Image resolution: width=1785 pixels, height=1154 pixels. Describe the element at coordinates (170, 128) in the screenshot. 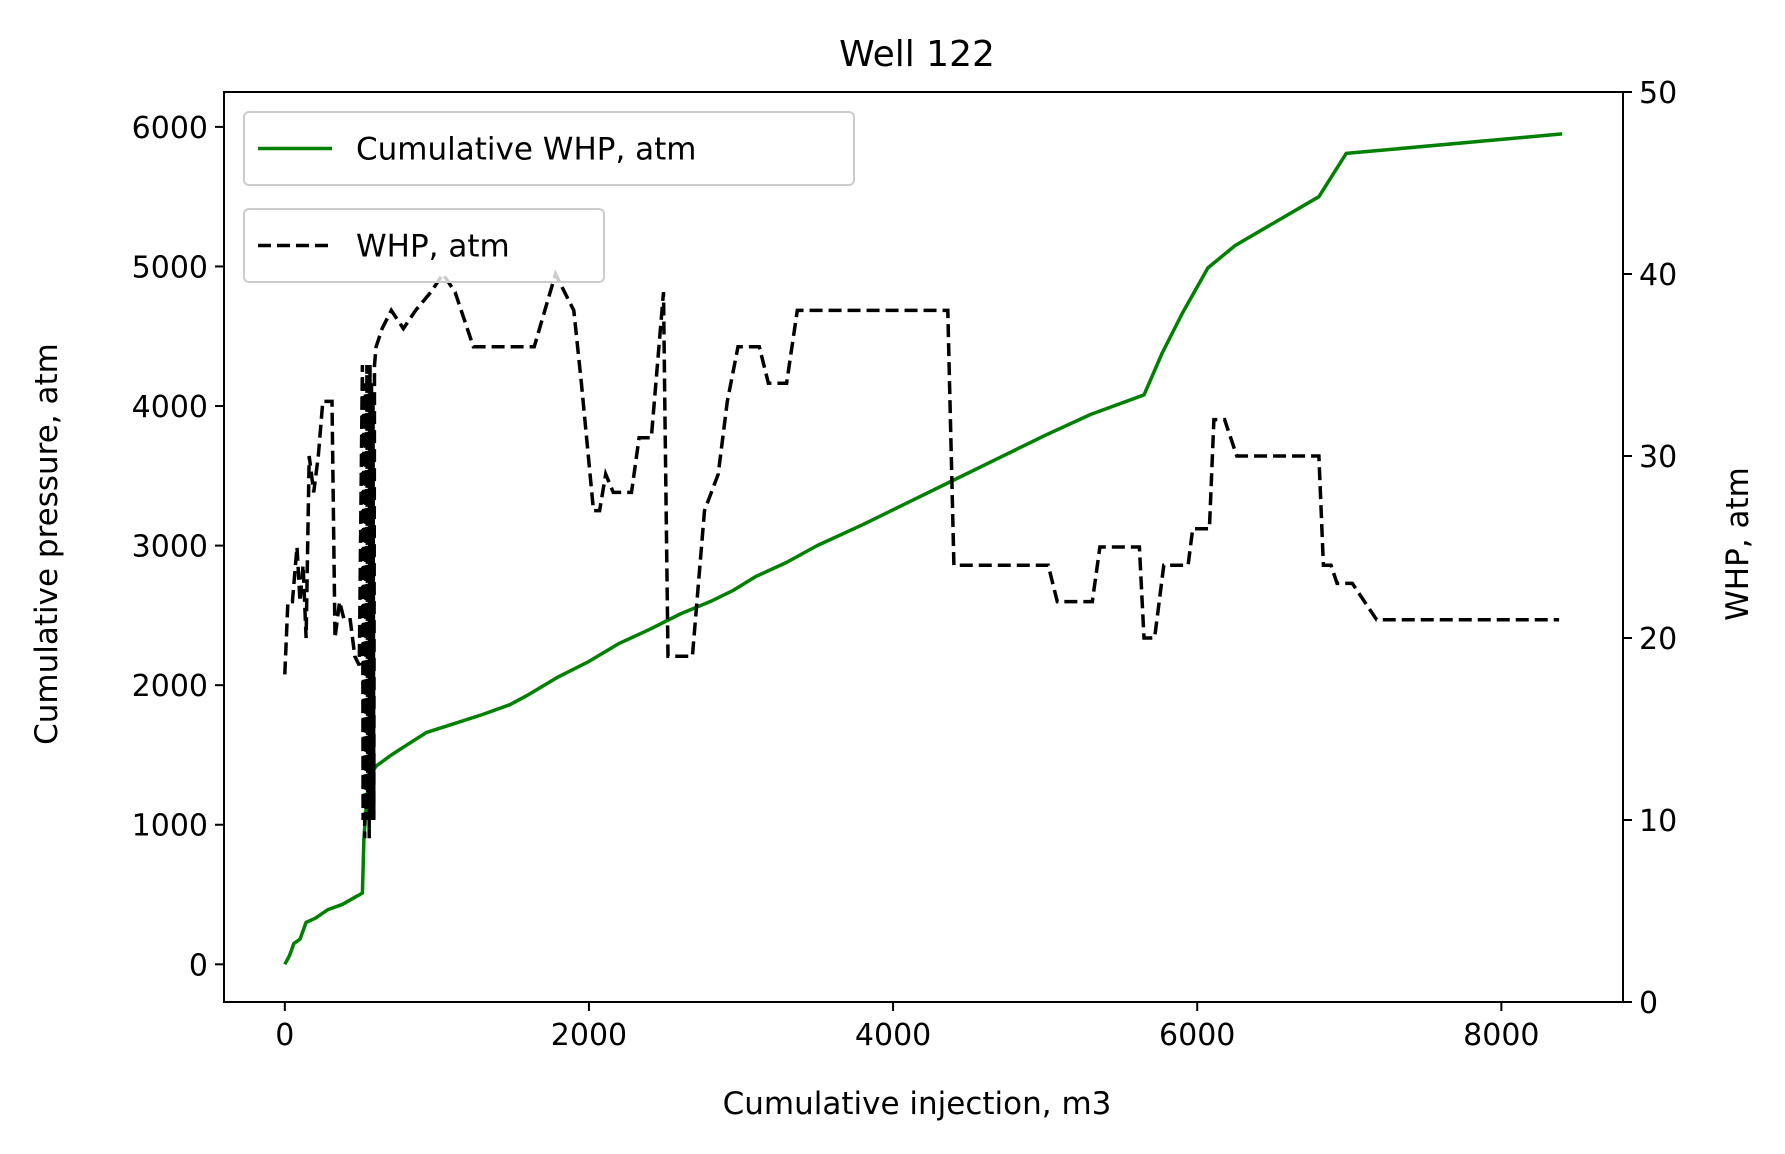

I see `y-left-tick-label: 6000` at that location.